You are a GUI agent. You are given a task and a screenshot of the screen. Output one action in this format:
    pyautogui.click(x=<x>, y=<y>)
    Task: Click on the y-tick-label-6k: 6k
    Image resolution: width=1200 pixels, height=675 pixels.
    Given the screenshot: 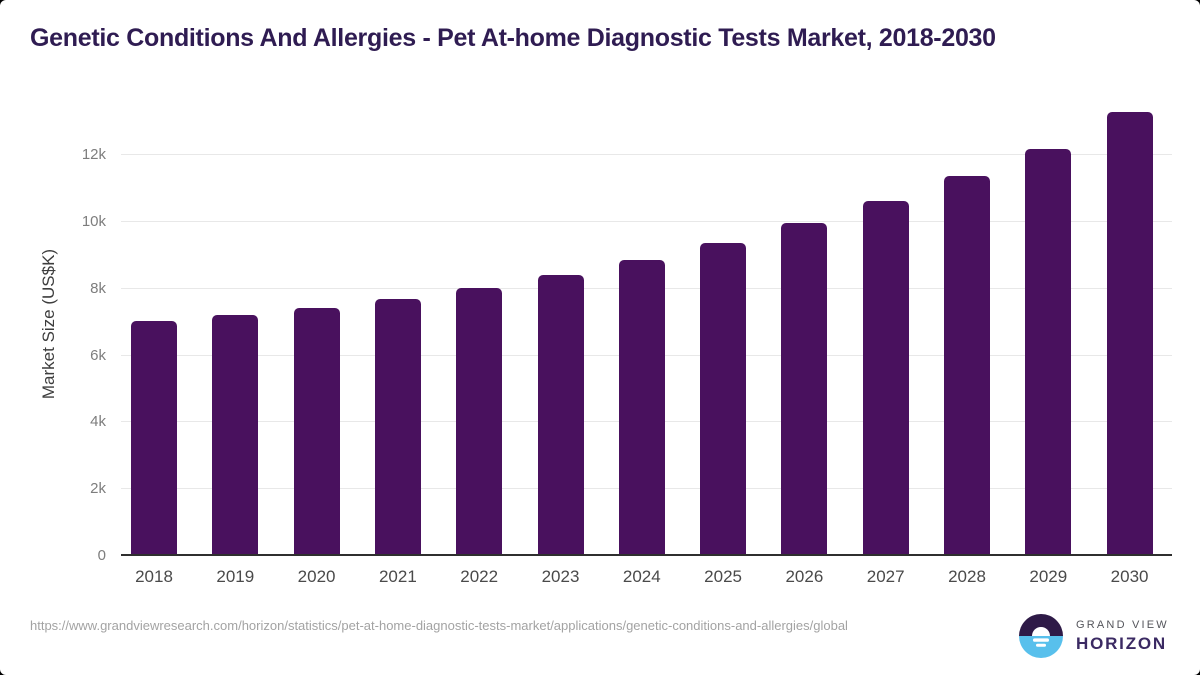 What is the action you would take?
    pyautogui.click(x=98, y=355)
    